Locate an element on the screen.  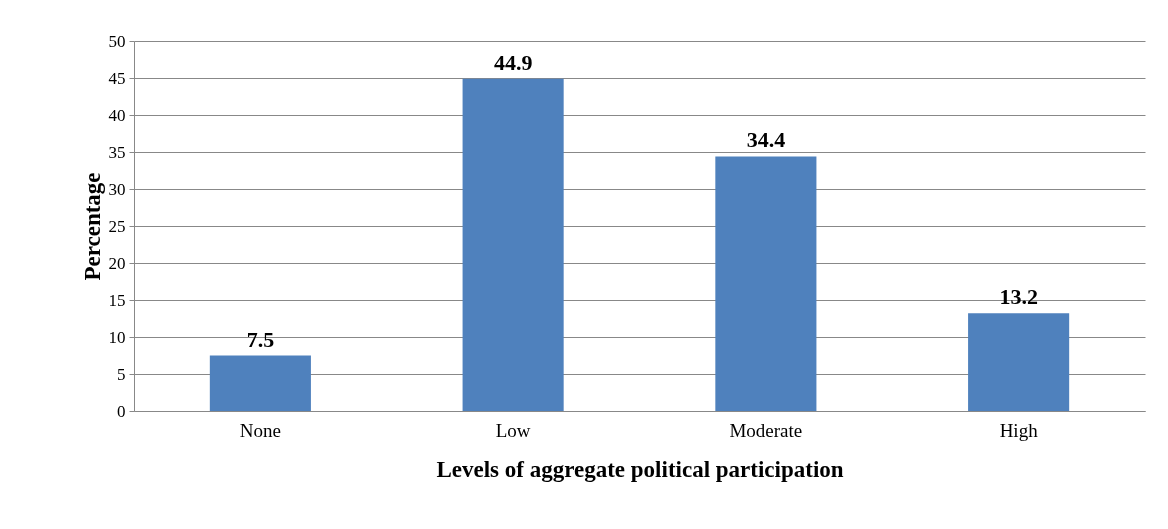
data-label: 7.5 is located at coordinates (260, 339).